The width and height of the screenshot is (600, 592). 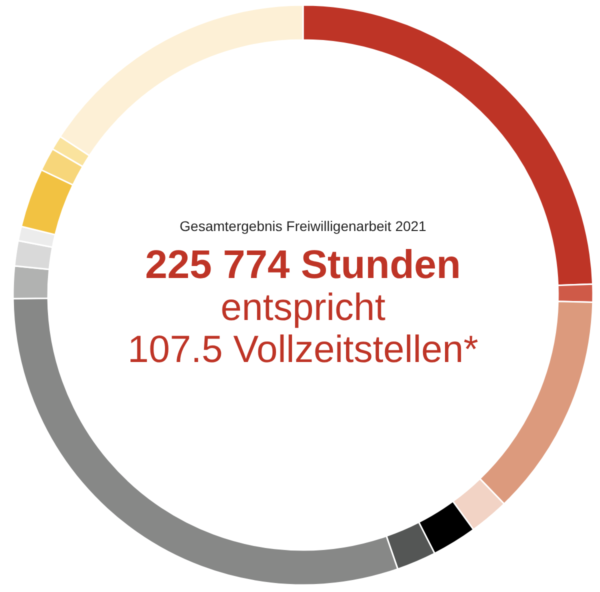 What do you see at coordinates (303, 265) in the screenshot?
I see `text: 225 774 Stunden` at bounding box center [303, 265].